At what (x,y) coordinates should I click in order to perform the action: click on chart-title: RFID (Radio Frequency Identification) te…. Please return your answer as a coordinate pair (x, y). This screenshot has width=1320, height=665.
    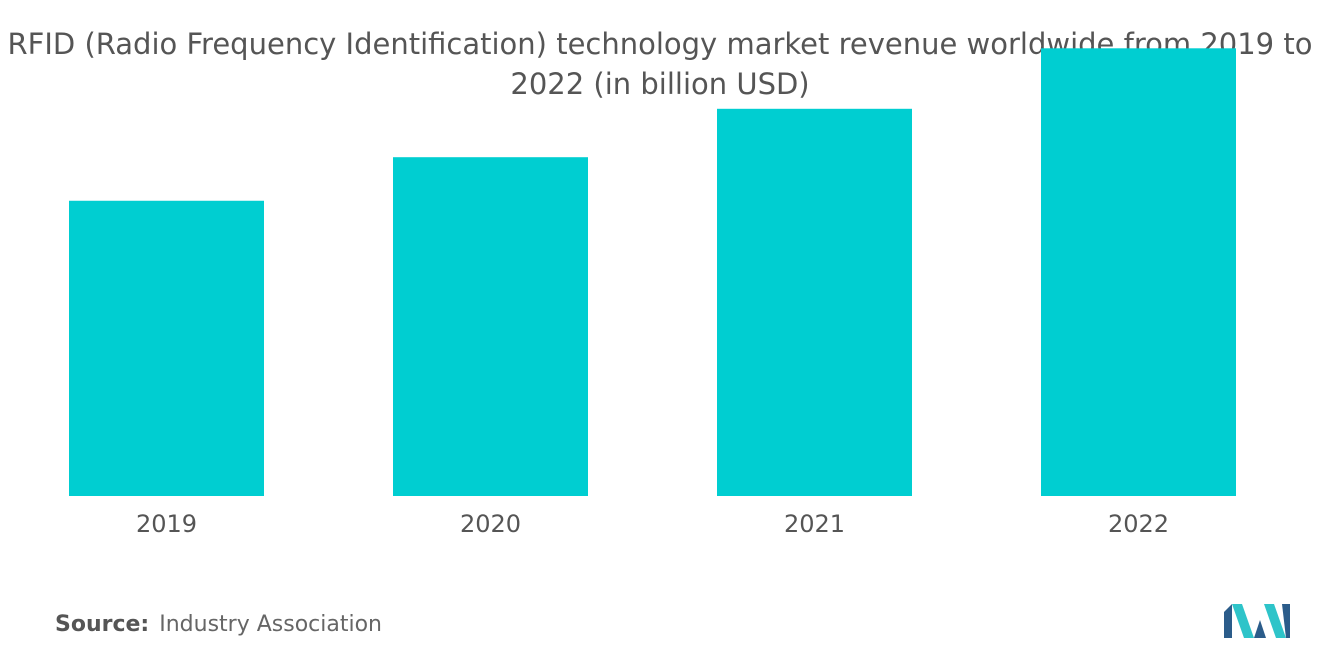
    Looking at the image, I should click on (660, 64).